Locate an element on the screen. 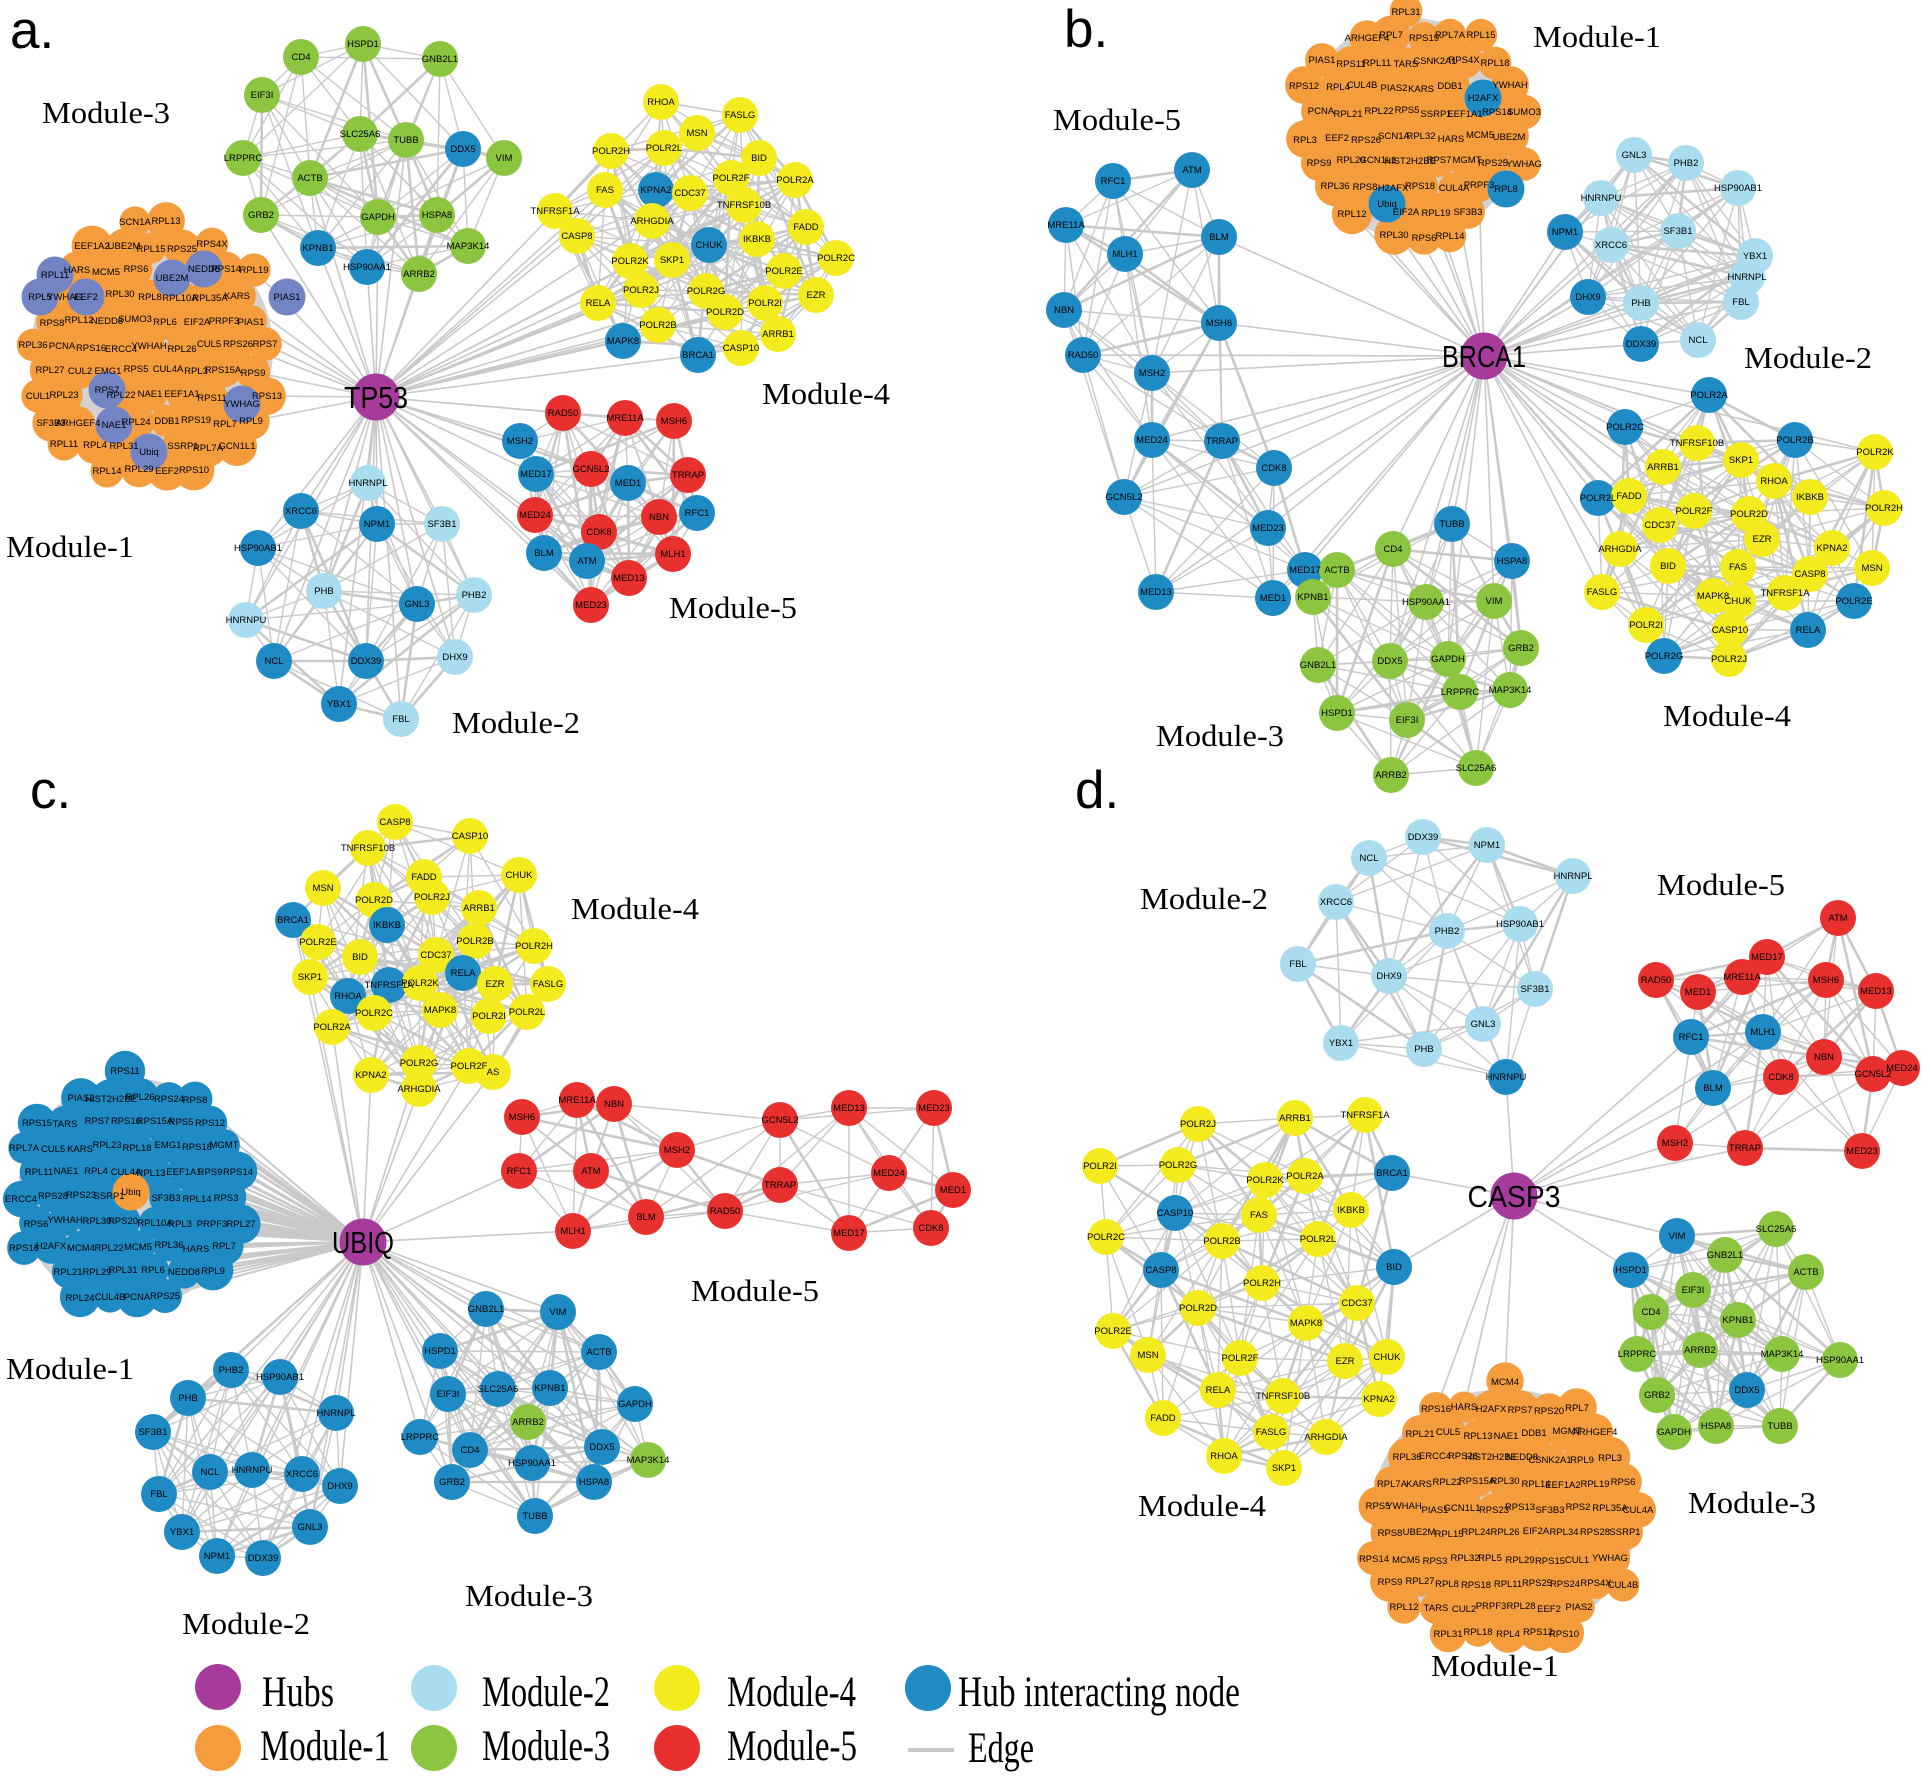  svg-text: CDK8 is located at coordinates (598, 532).